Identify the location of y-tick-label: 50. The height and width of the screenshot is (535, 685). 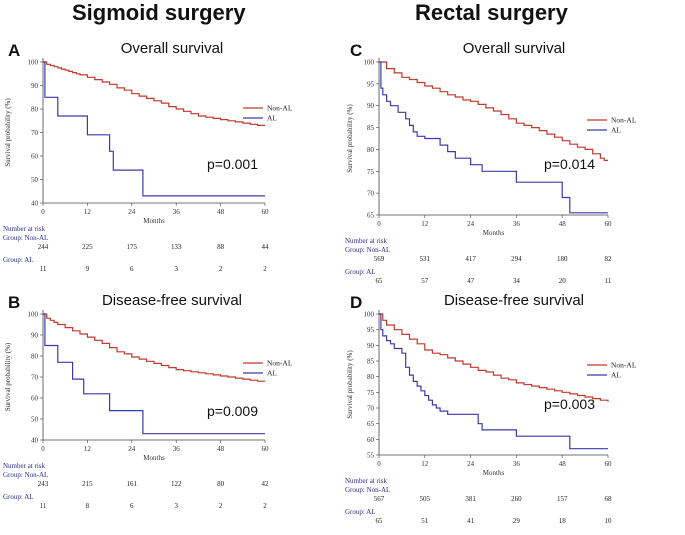
(35, 180).